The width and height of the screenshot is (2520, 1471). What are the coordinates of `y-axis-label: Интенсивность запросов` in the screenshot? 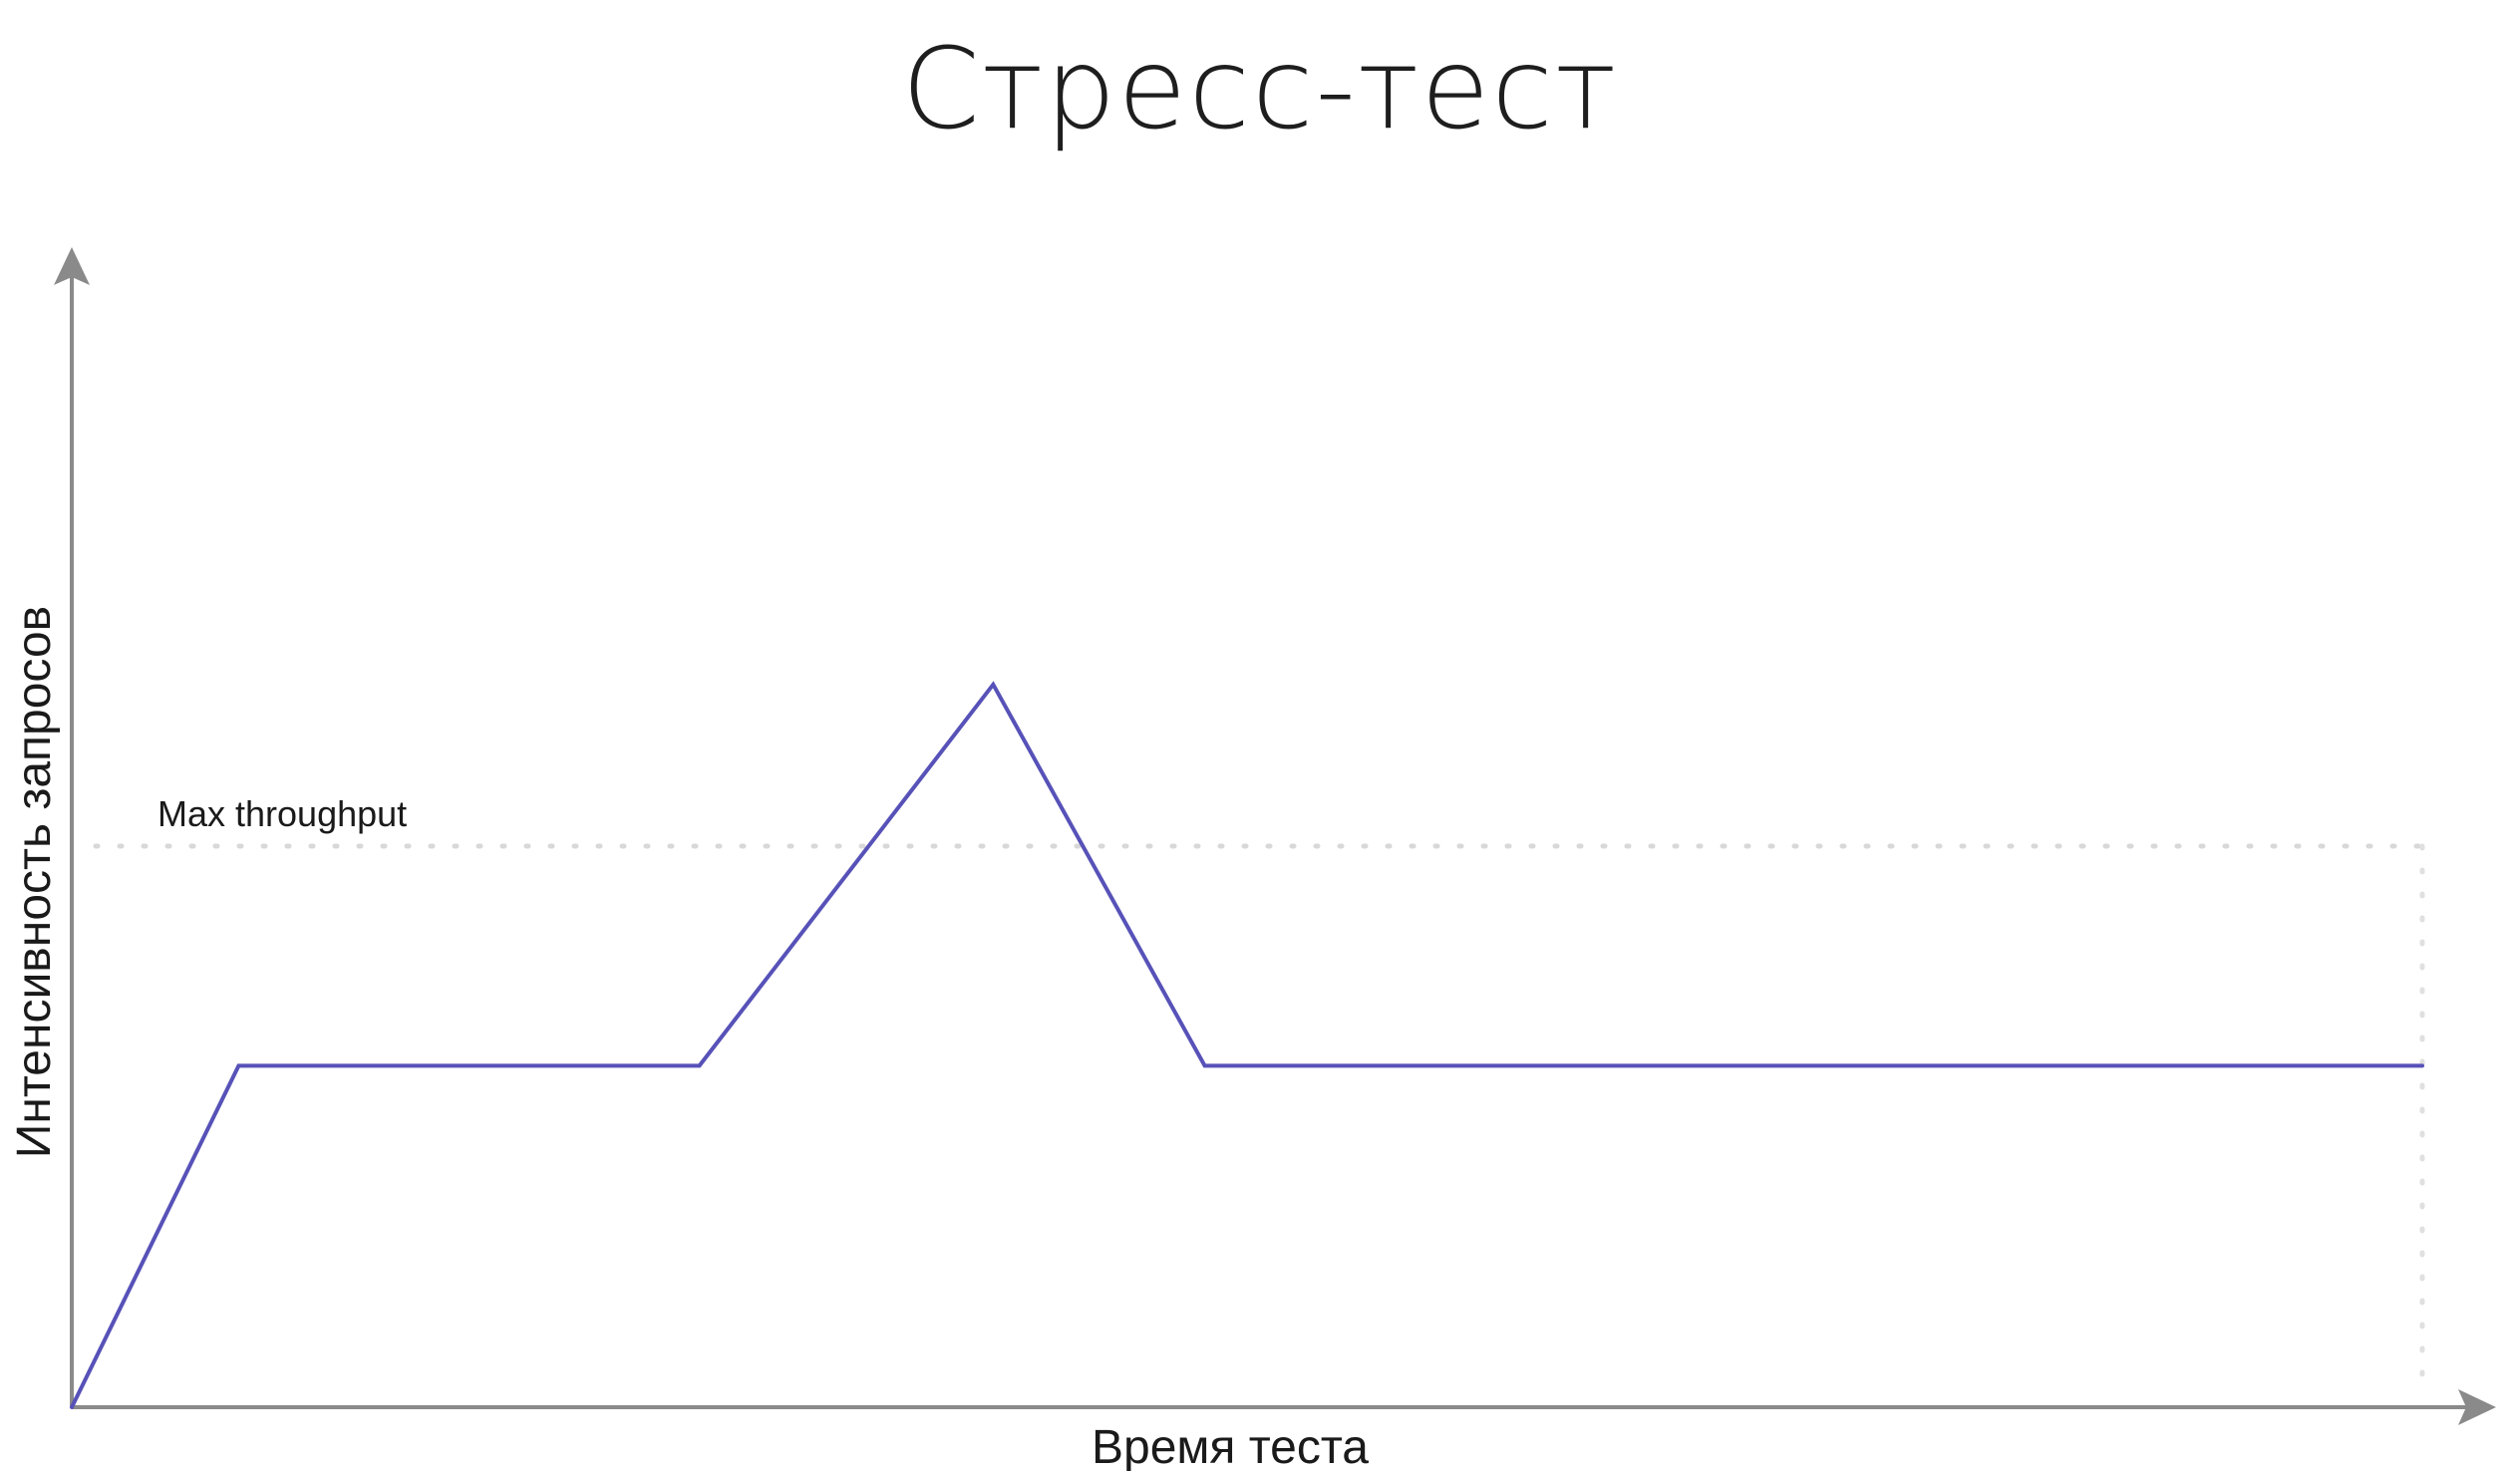 It's located at (34, 882).